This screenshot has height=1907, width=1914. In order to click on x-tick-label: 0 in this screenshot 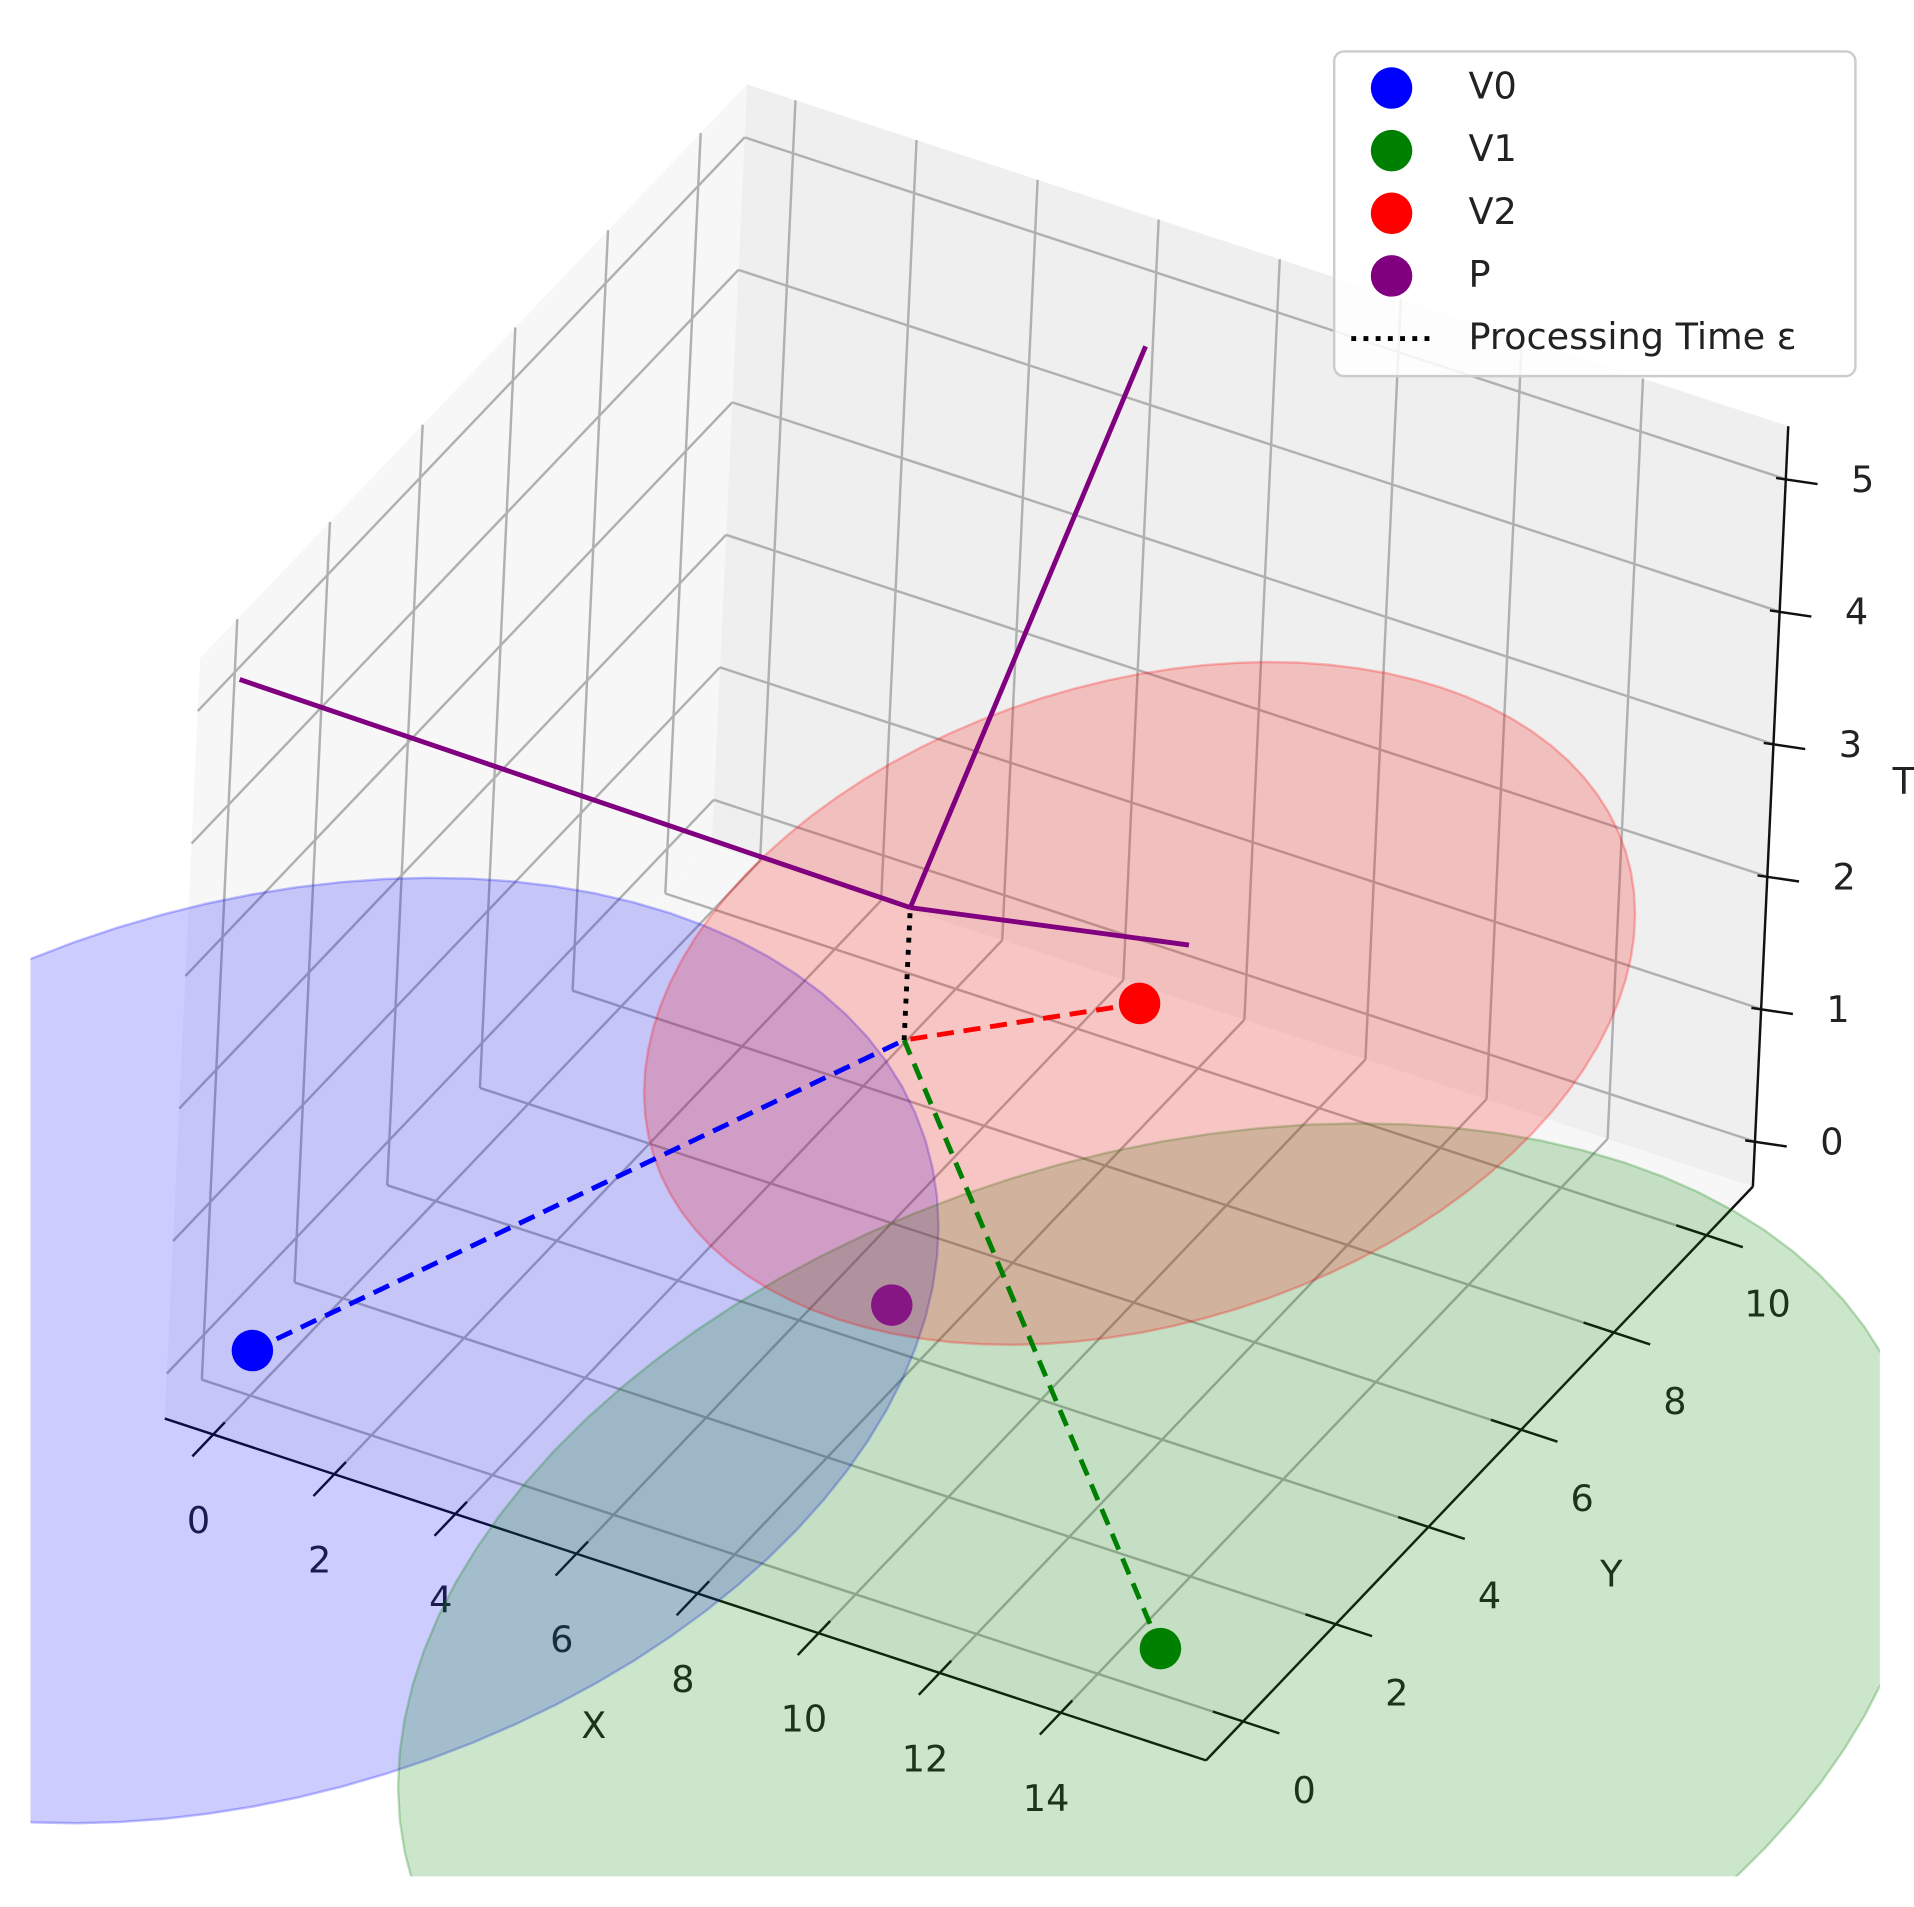, I will do `click(198, 1520)`.